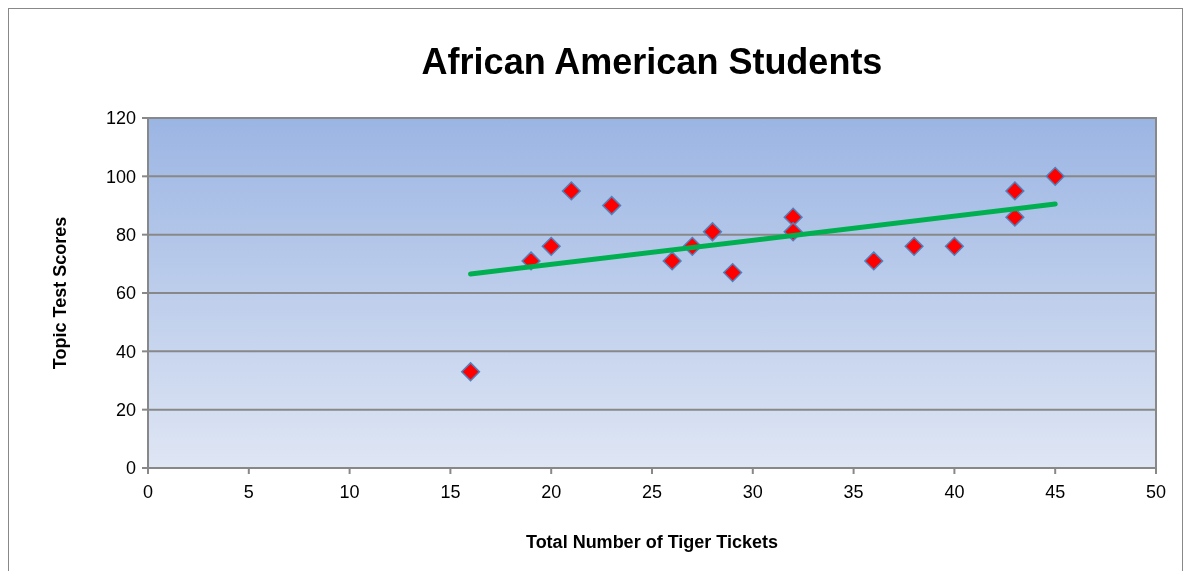 The image size is (1191, 579). What do you see at coordinates (752, 492) in the screenshot?
I see `x-tick-label: 30` at bounding box center [752, 492].